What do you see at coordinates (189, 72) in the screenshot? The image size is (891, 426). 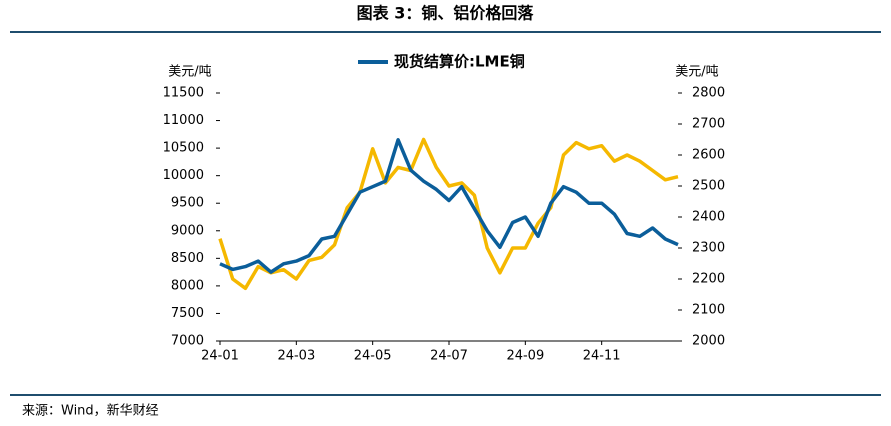 I see `y-axis-label: 美元/吨` at bounding box center [189, 72].